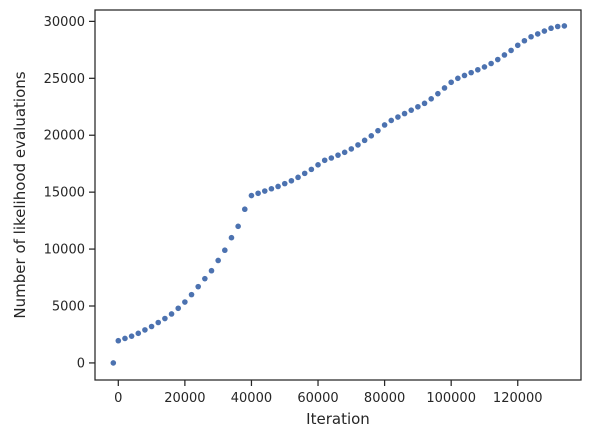  I want to click on y-tick-label: 10000, so click(64, 250).